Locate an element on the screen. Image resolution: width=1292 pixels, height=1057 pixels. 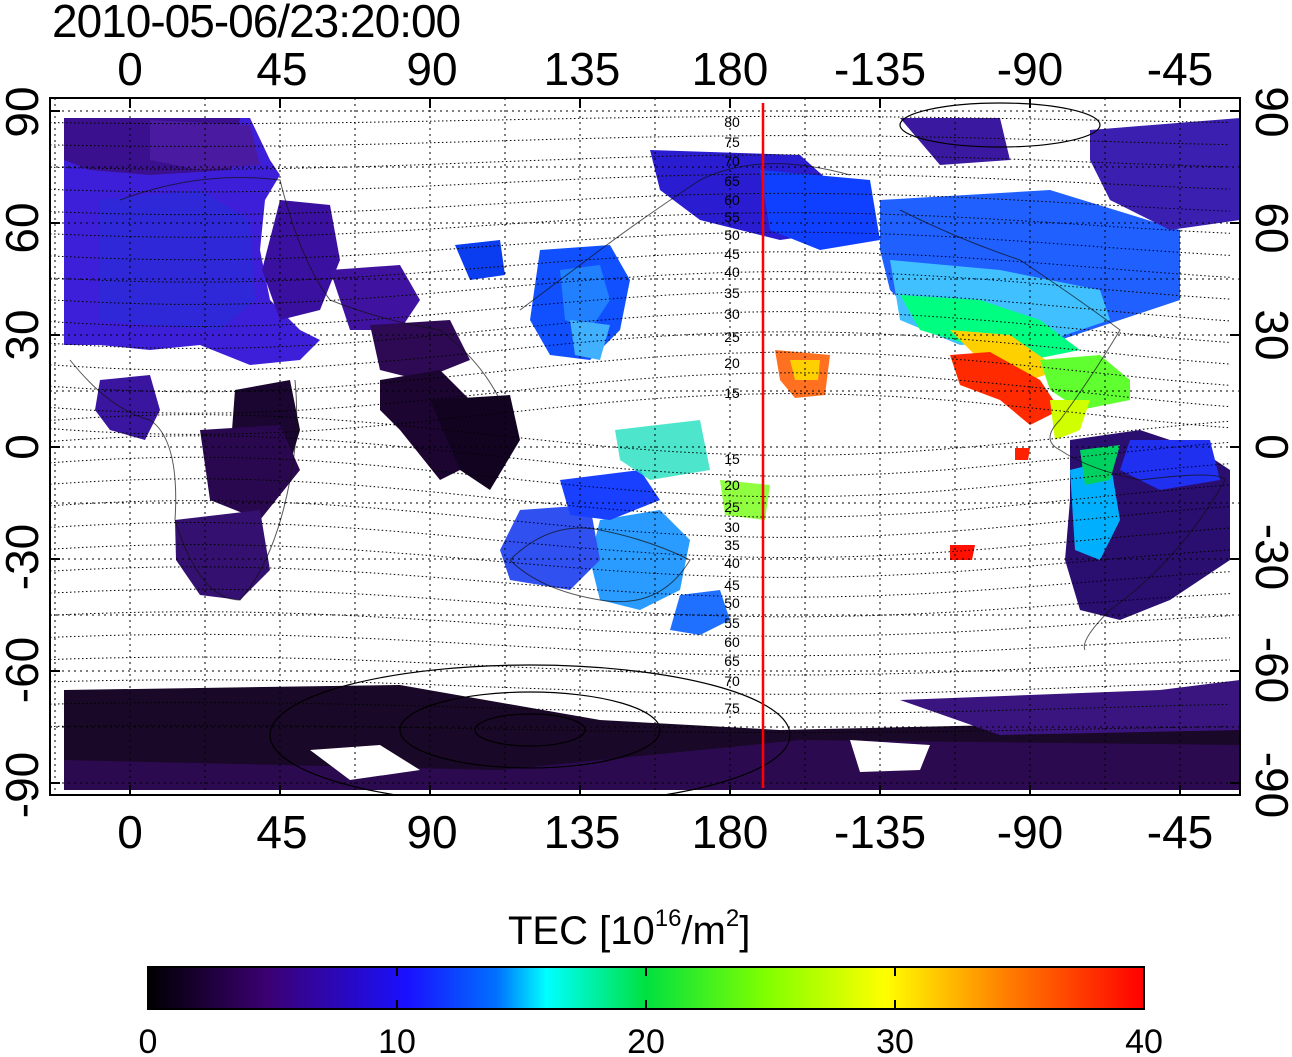
bottom-lon-label: 45 is located at coordinates (281, 832).